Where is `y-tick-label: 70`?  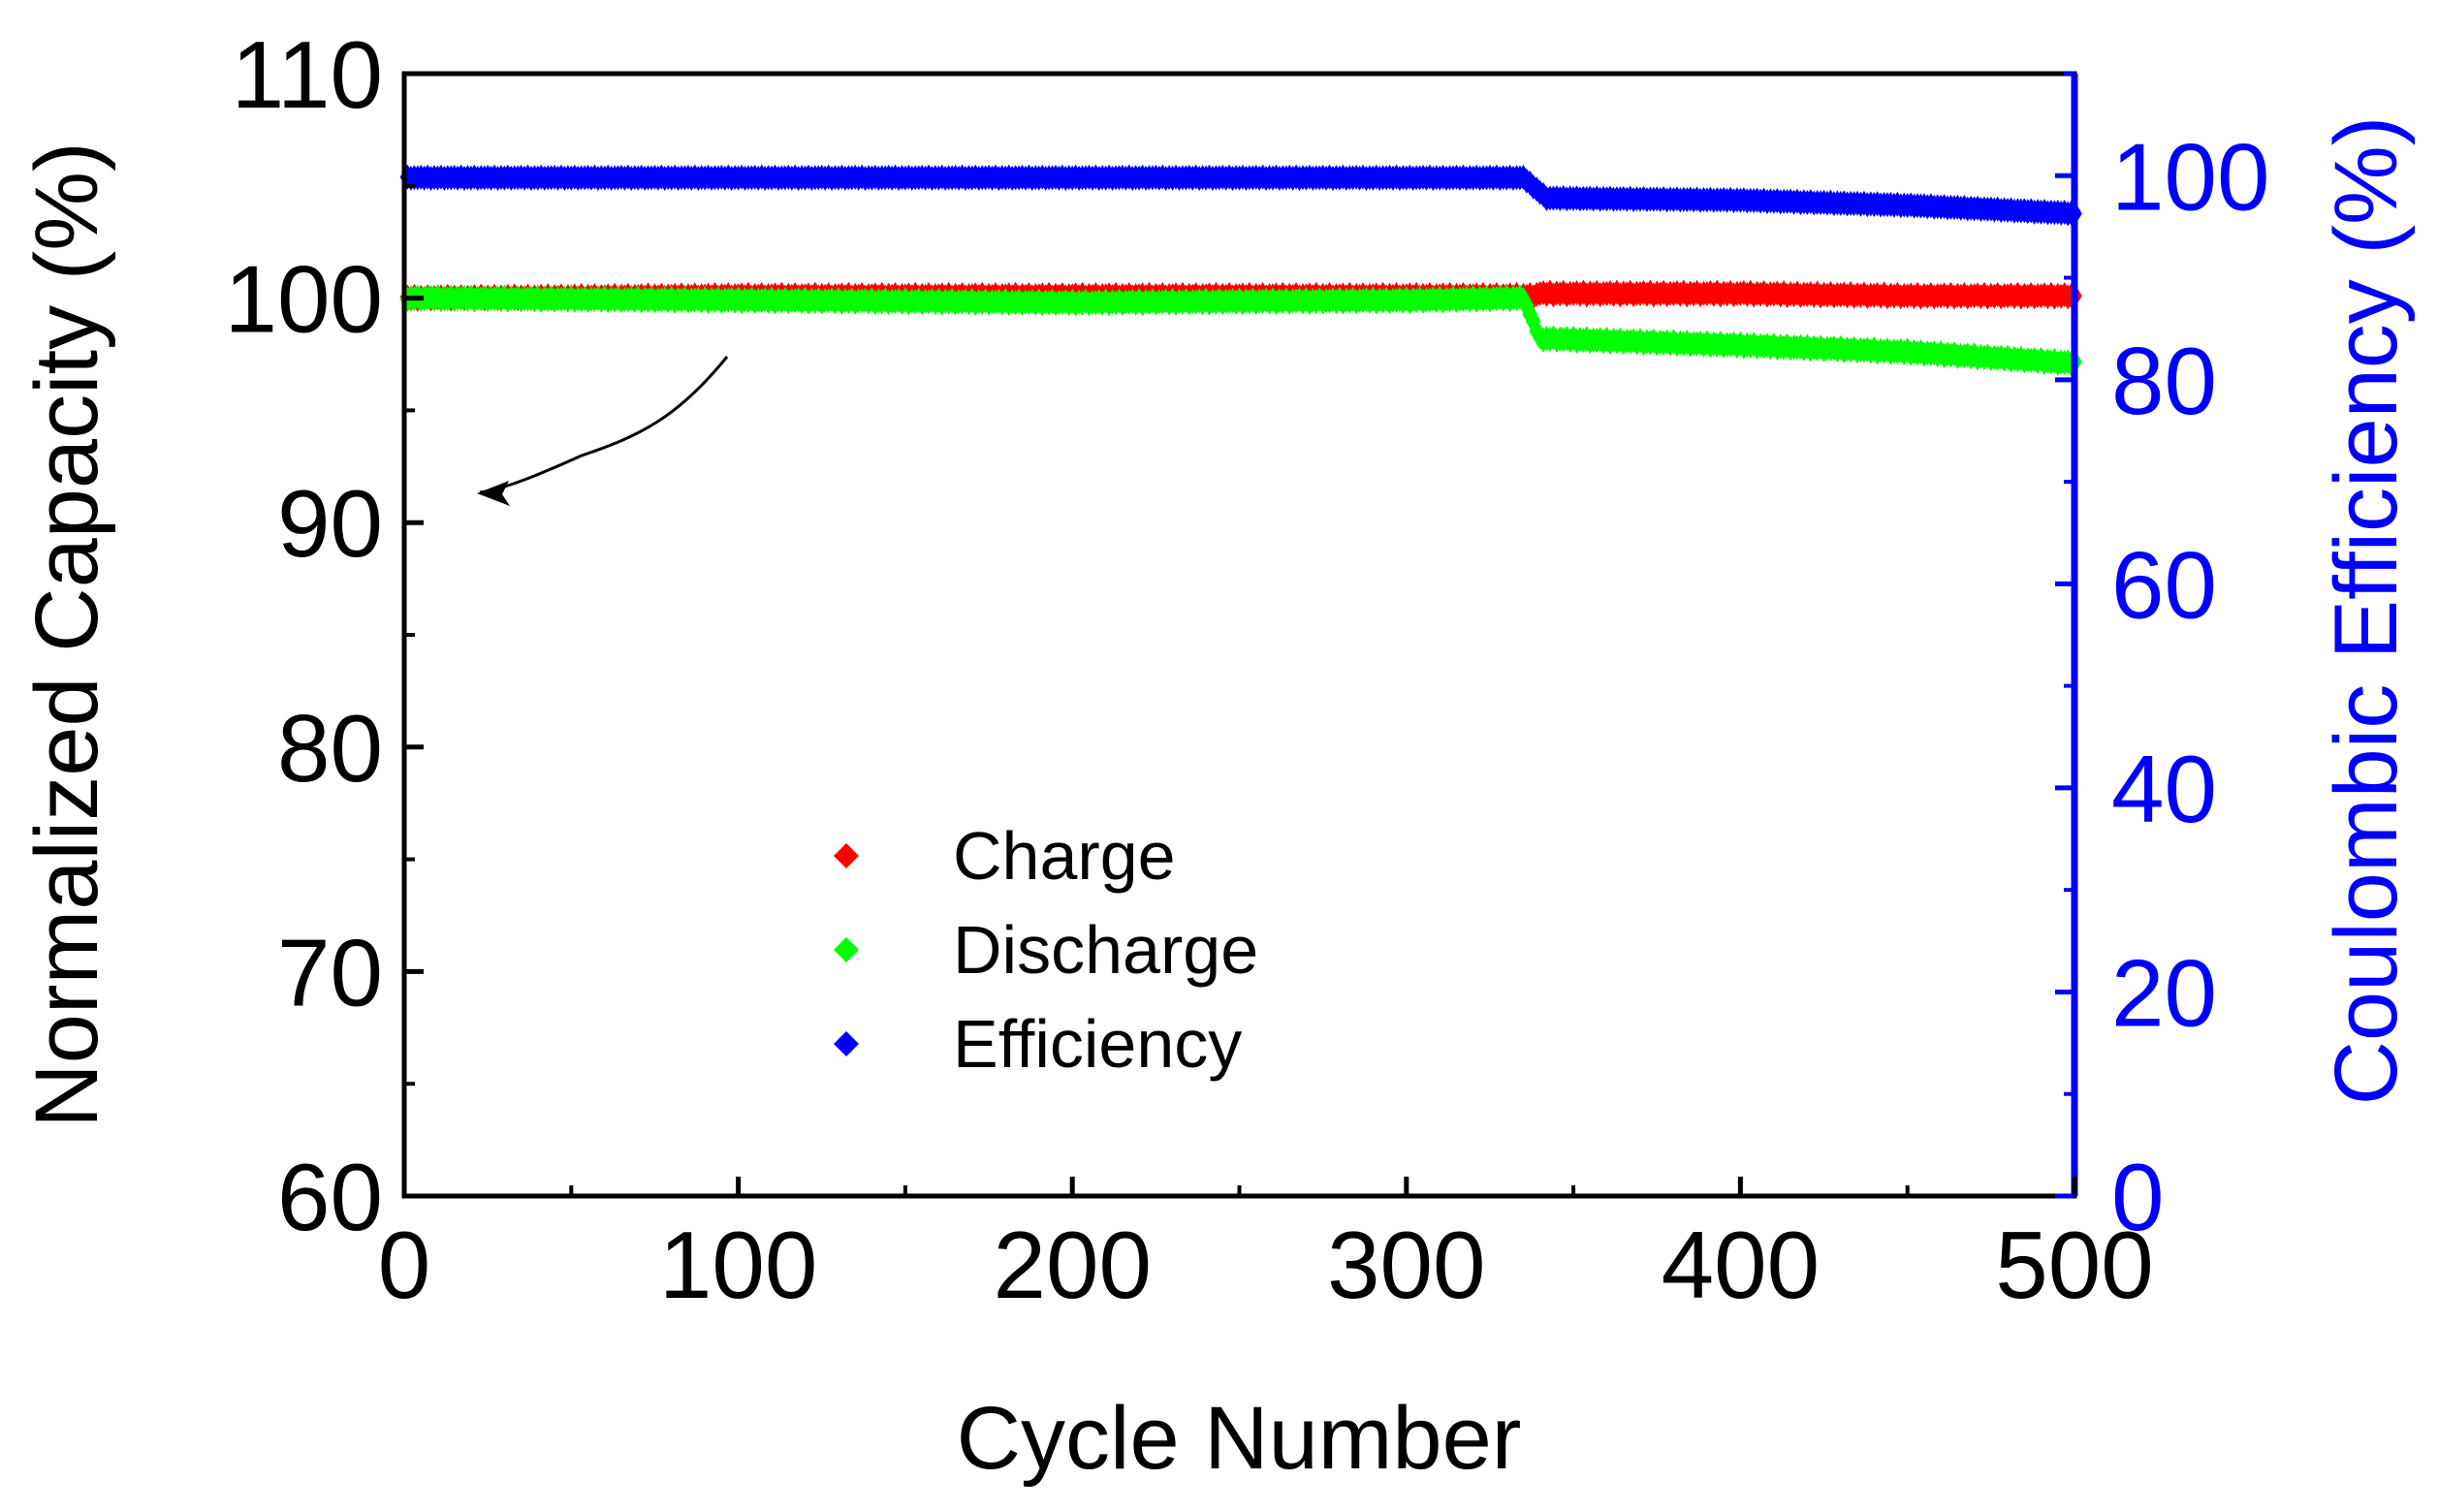
y-tick-label: 70 is located at coordinates (330, 972).